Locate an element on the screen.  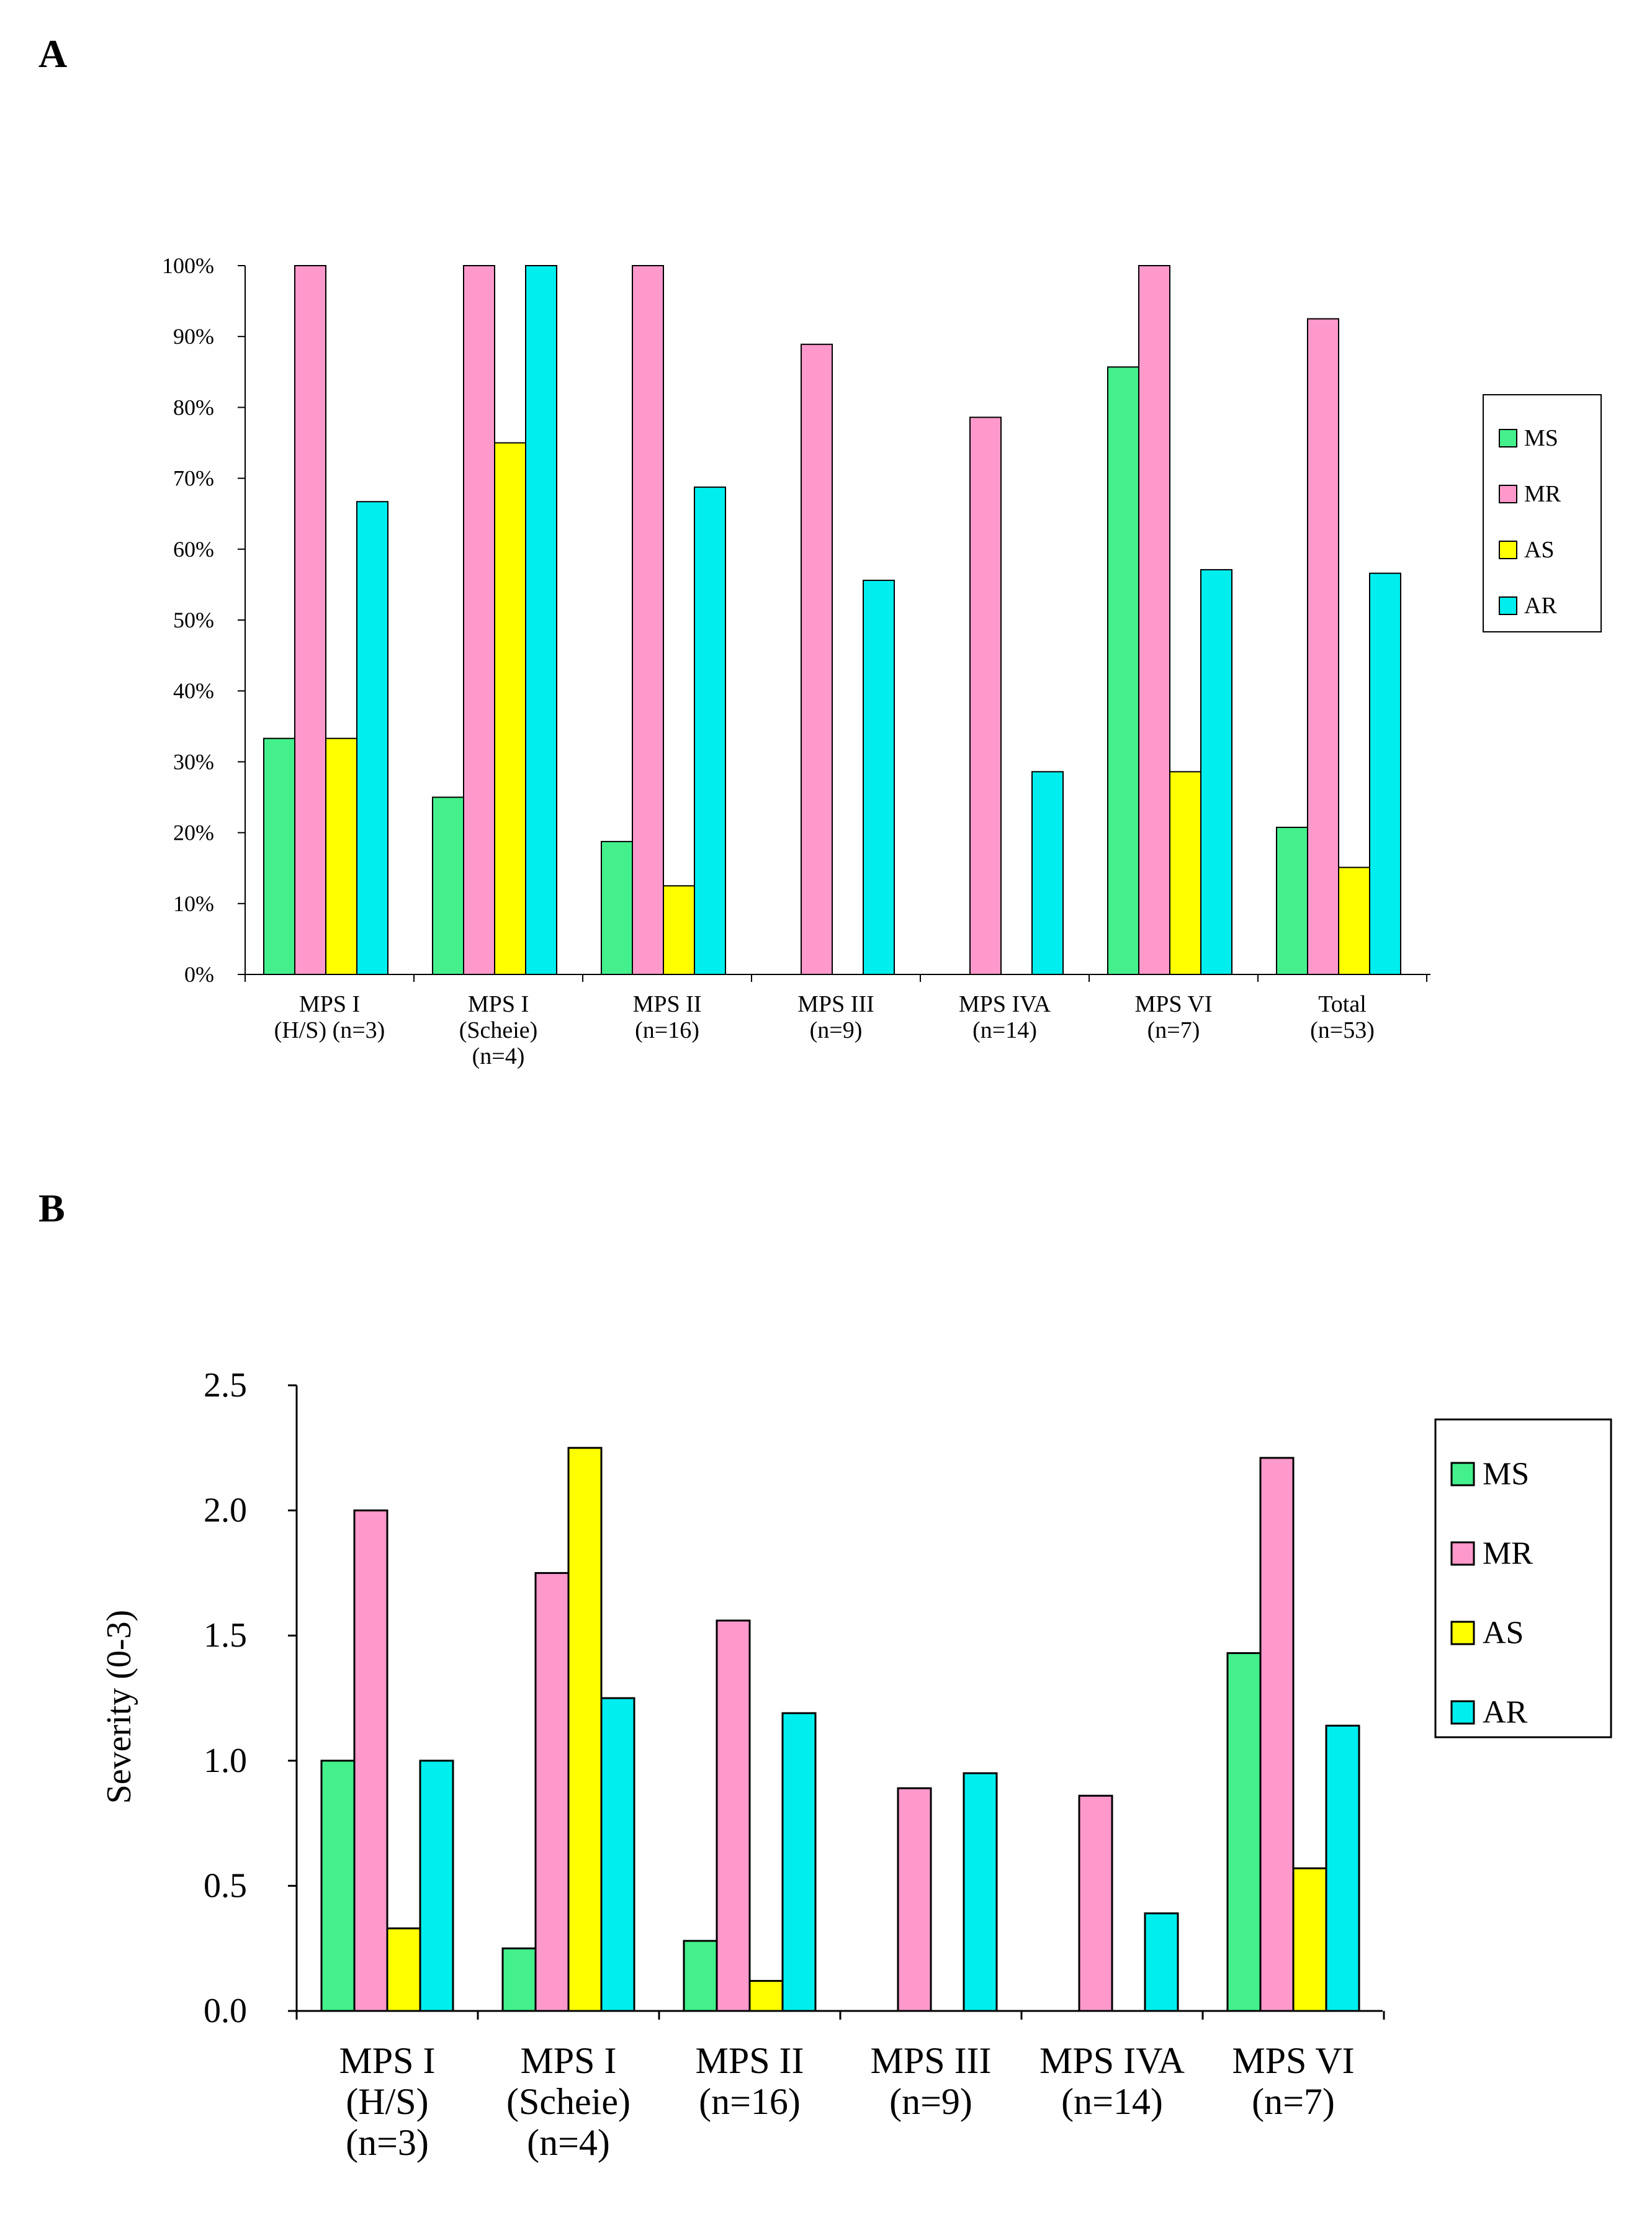
chart-a-y-tick-label: 60% is located at coordinates (193, 549).